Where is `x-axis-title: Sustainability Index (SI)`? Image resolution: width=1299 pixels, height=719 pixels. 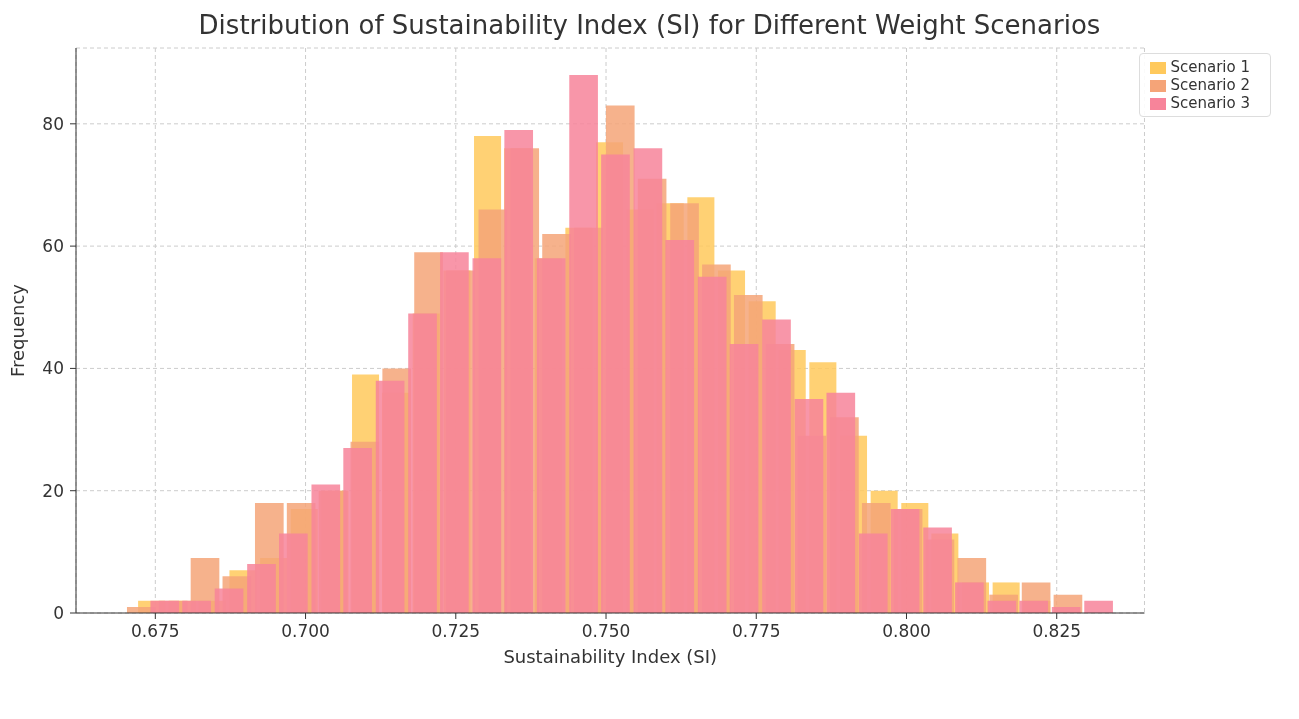 x-axis-title: Sustainability Index (SI) is located at coordinates (610, 656).